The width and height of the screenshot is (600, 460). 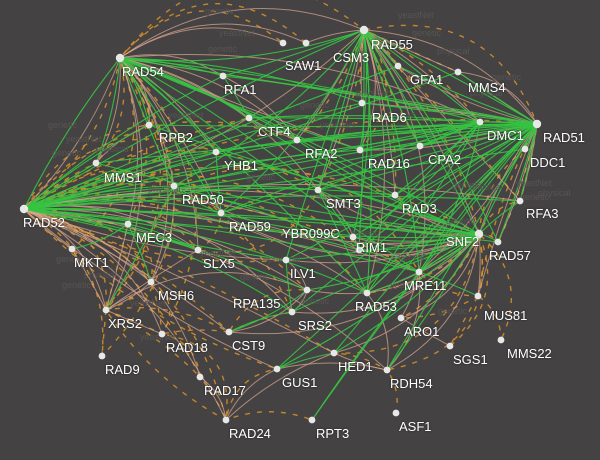 What do you see at coordinates (120, 58) in the screenshot?
I see `graph-node-rad54` at bounding box center [120, 58].